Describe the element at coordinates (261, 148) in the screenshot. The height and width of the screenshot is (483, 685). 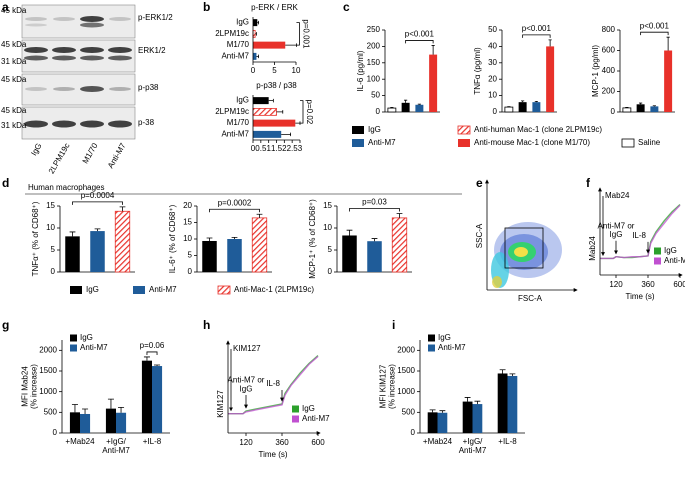
I see `x-tick-label: 0.5` at that location.